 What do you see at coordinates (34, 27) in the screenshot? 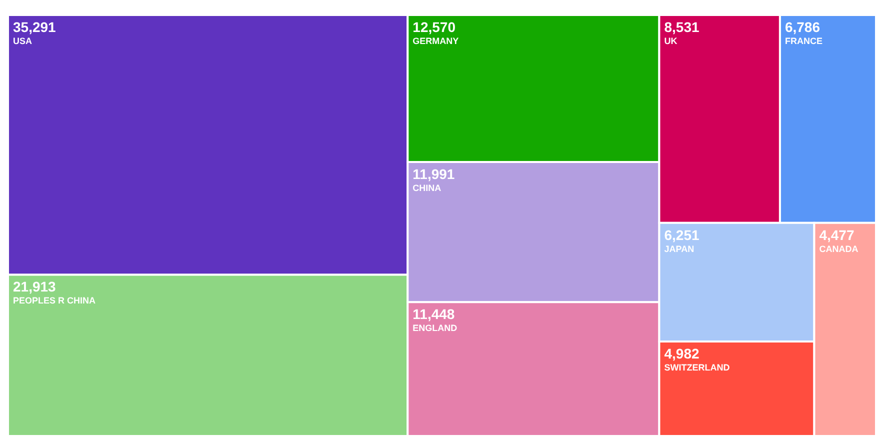
I see `data-label: 35,291` at bounding box center [34, 27].